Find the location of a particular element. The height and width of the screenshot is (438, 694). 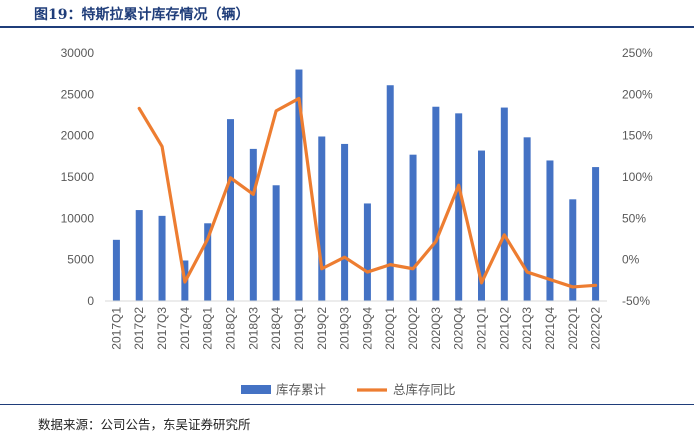

bar-2017Q1 is located at coordinates (116, 270).